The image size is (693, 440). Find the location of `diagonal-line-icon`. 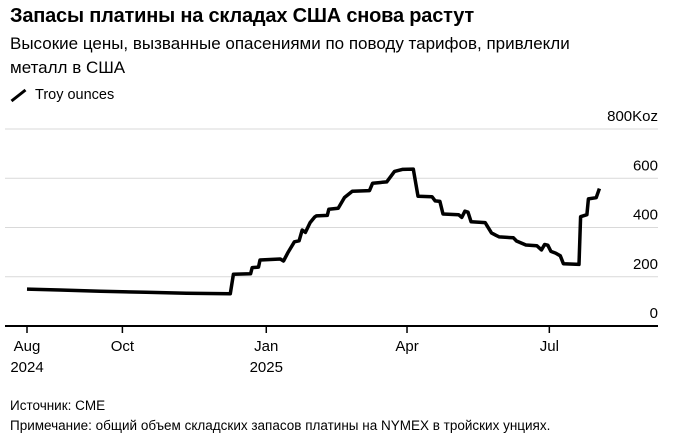

diagonal-line-icon is located at coordinates (18, 95).